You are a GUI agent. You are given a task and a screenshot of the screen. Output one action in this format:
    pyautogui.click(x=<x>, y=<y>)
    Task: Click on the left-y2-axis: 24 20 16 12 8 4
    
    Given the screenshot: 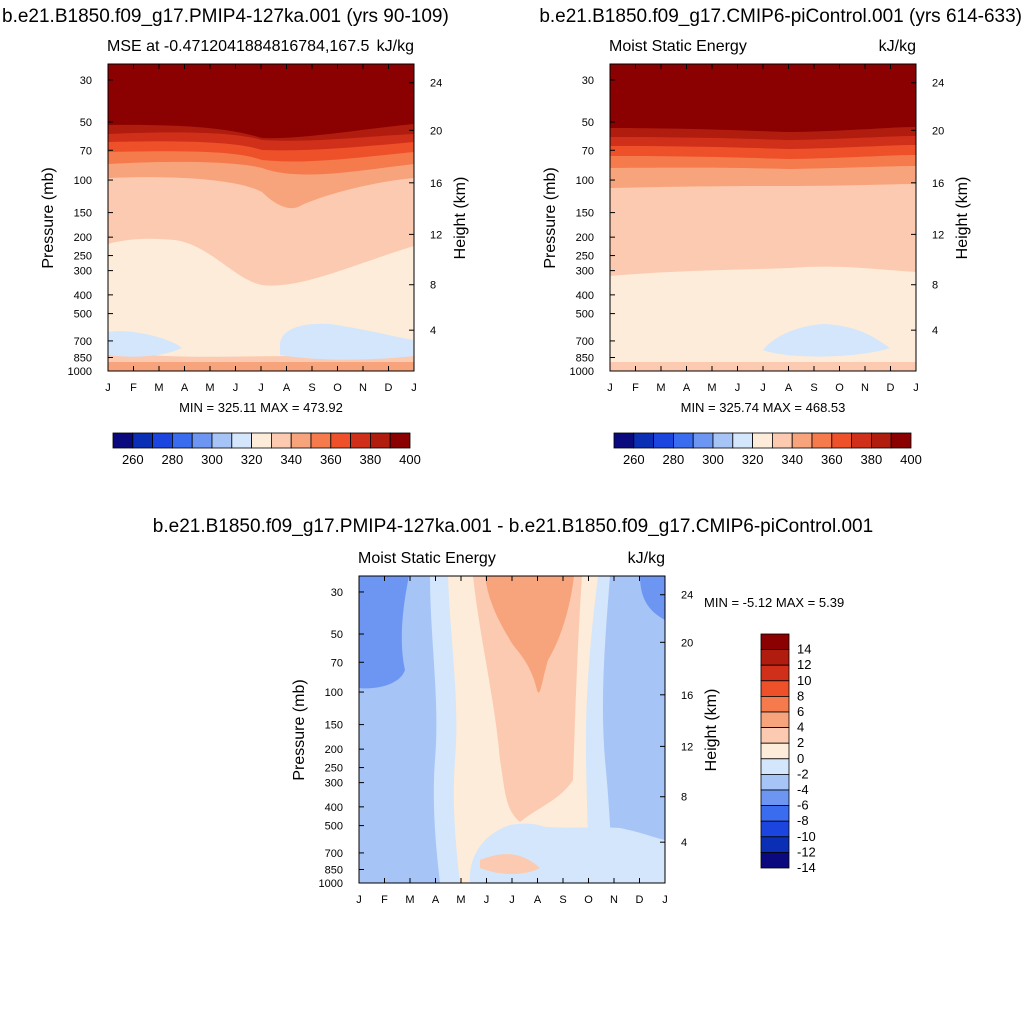 What is the action you would take?
    pyautogui.click(x=425, y=207)
    